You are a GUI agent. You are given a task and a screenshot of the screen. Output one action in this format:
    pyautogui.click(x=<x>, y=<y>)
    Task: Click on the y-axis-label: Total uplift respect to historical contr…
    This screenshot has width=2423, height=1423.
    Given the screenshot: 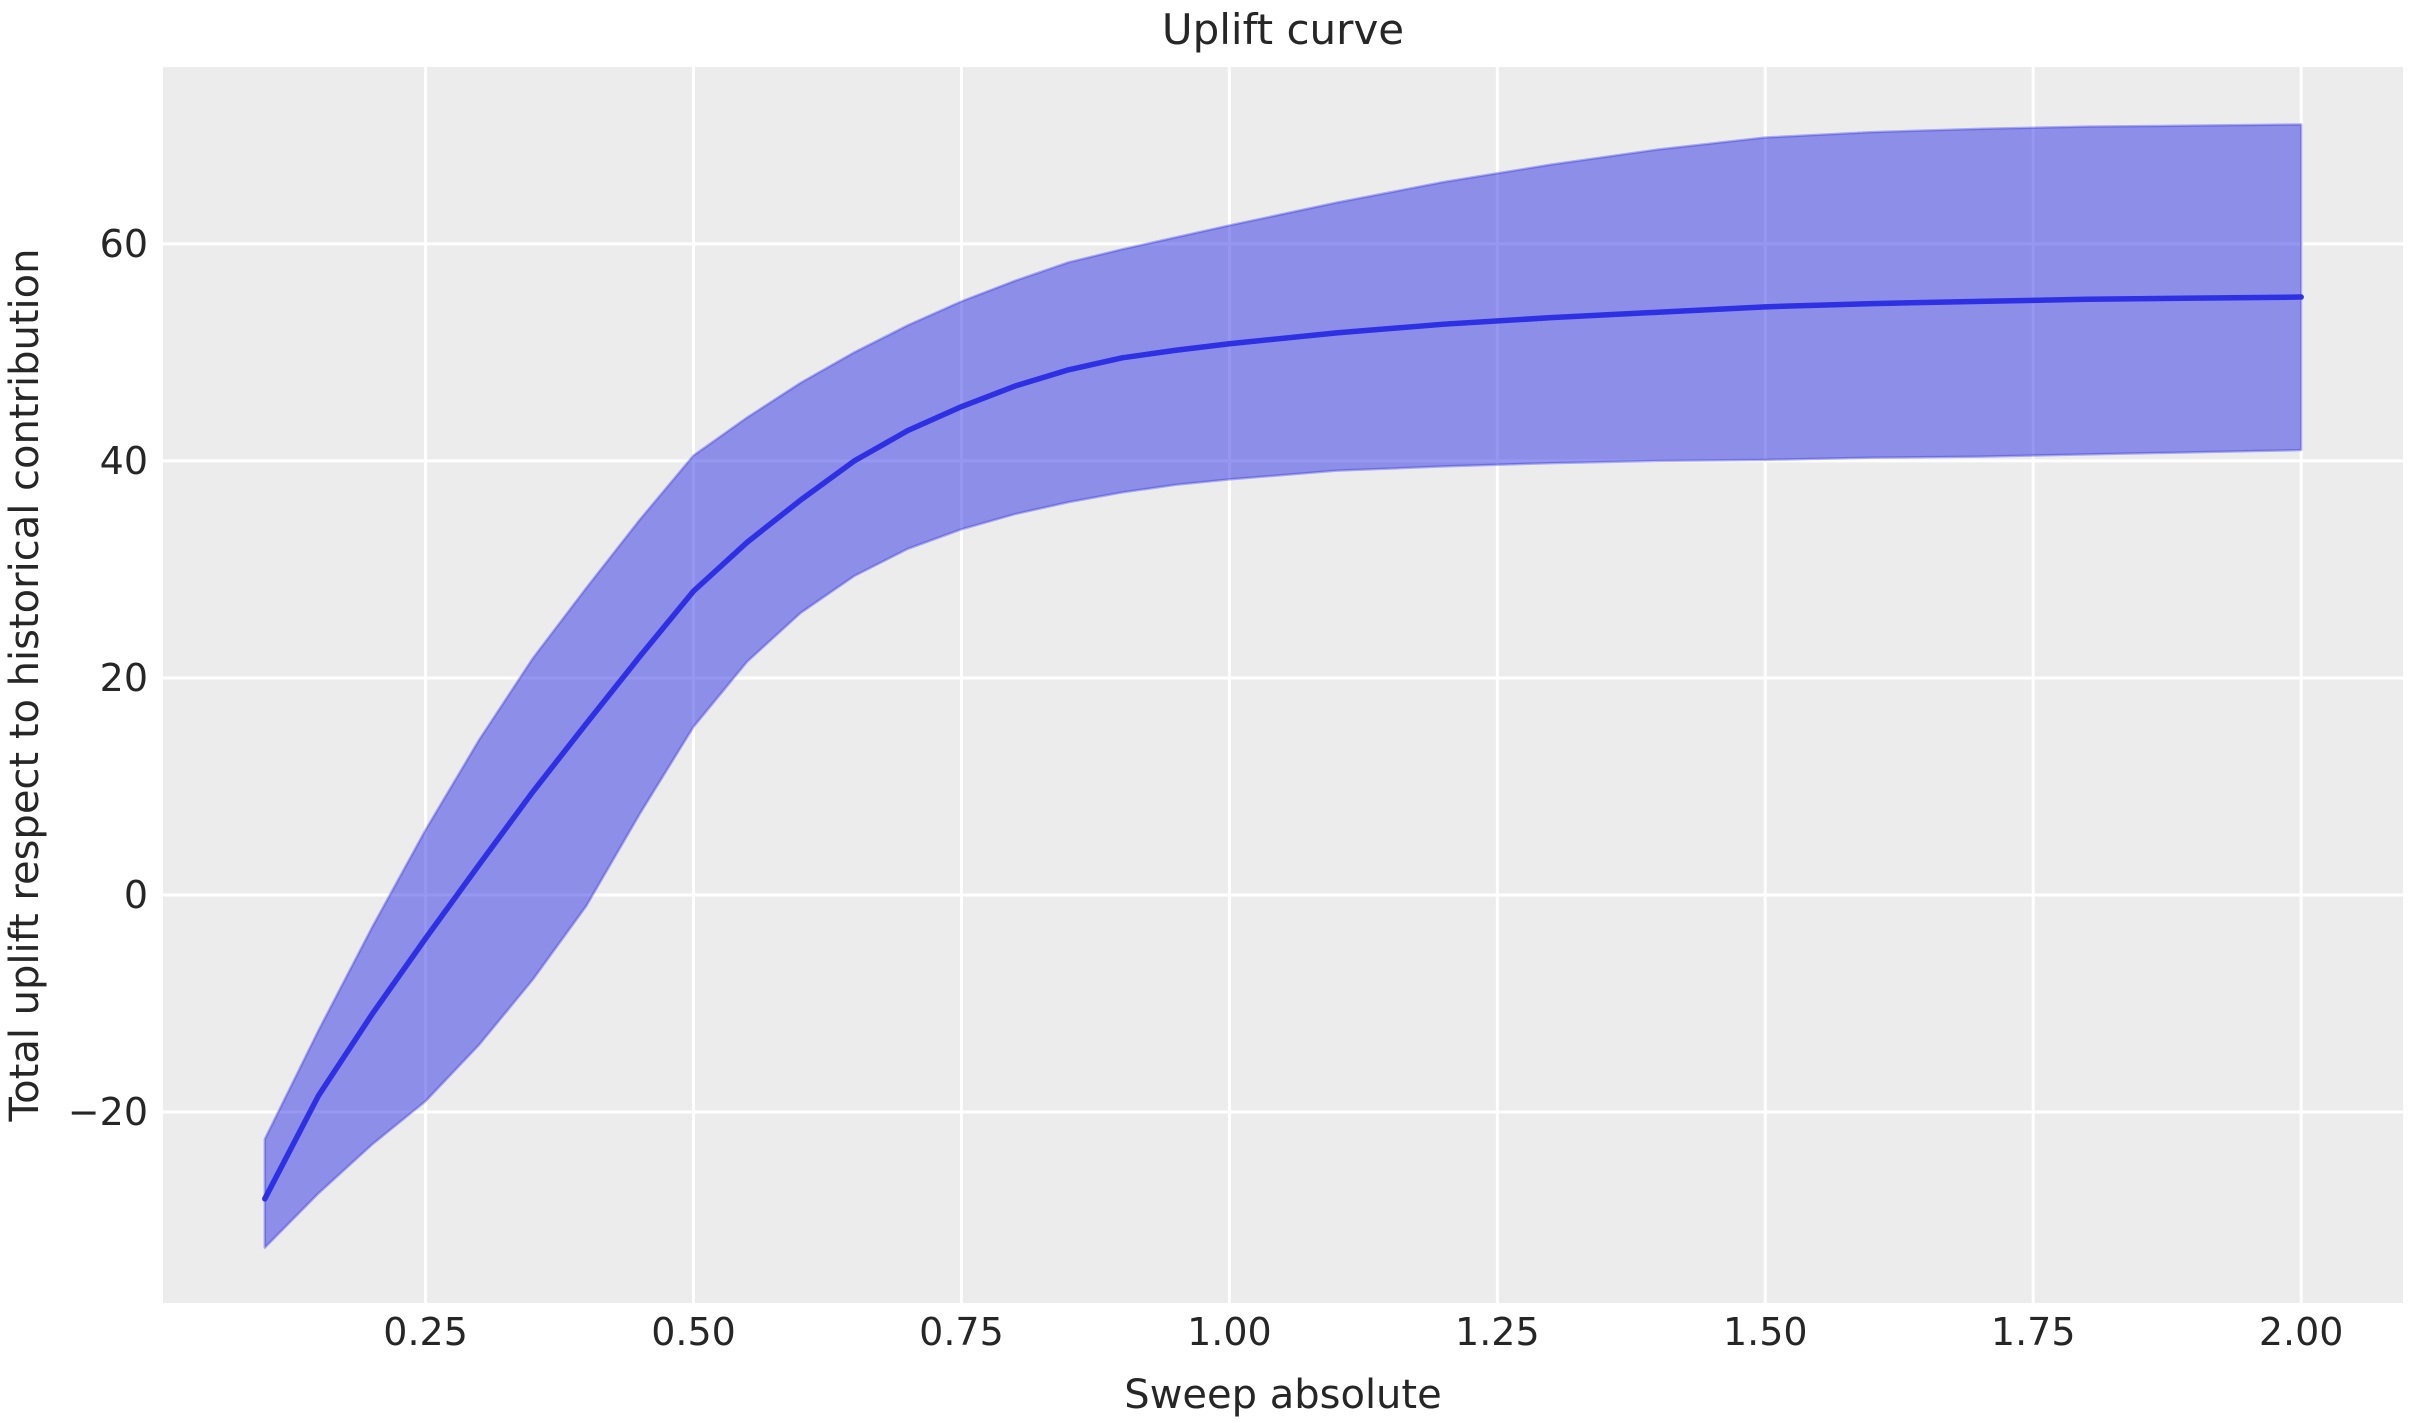 What is the action you would take?
    pyautogui.click(x=25, y=686)
    